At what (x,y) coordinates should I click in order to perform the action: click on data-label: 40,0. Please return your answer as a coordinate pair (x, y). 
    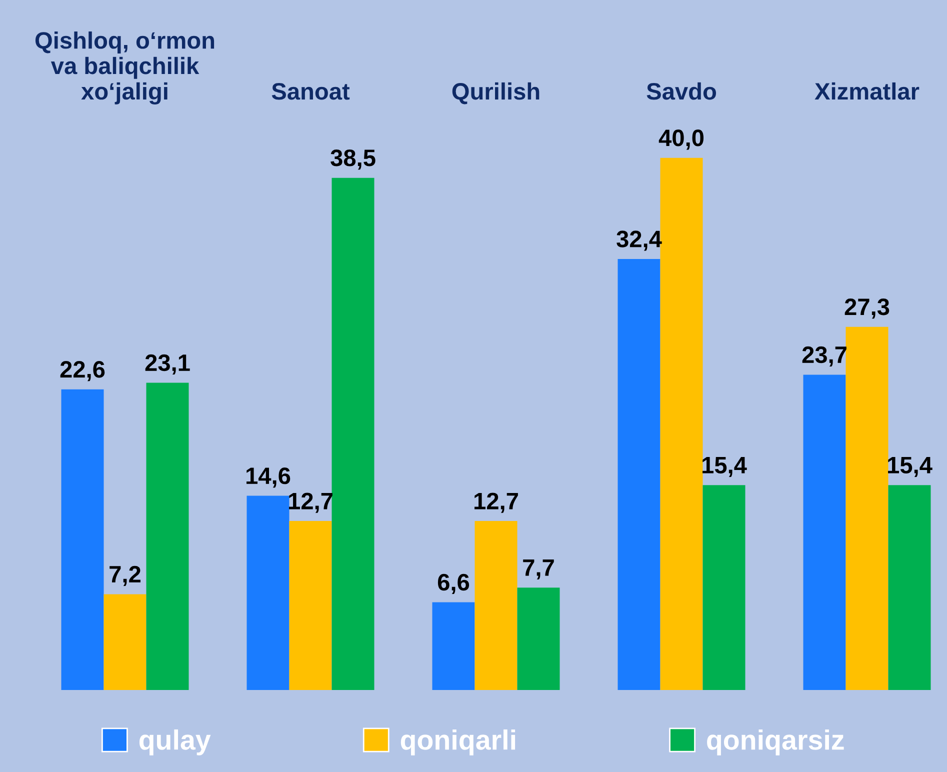
    Looking at the image, I should click on (681, 140).